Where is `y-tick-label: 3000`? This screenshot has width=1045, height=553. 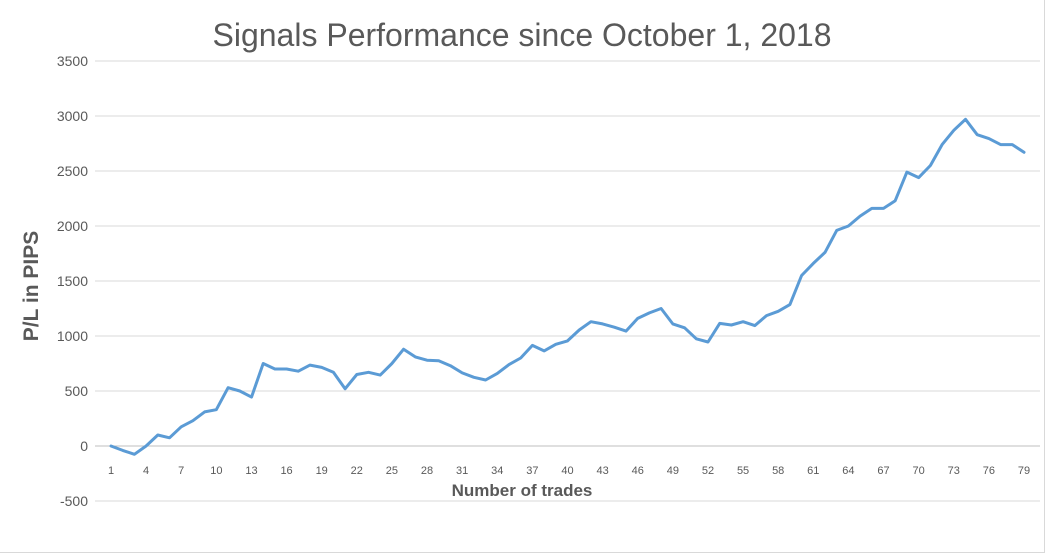
y-tick-label: 3000 is located at coordinates (72, 116).